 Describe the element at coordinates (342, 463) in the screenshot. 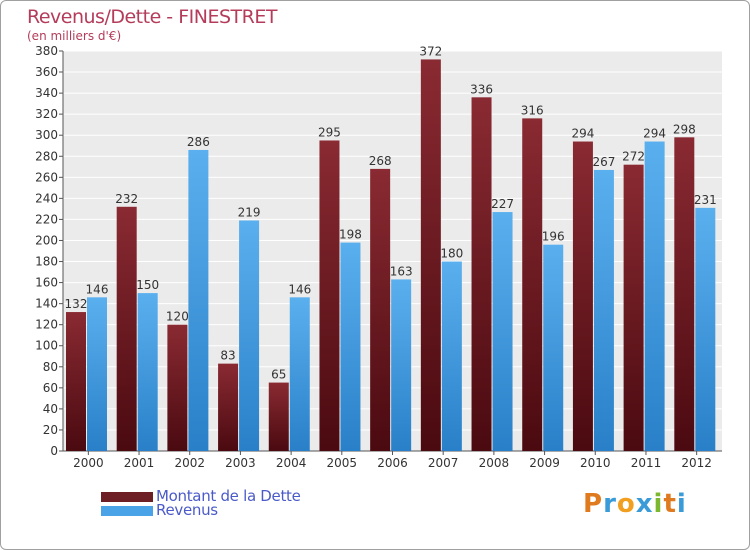

I see `x-tick-label: 2005` at that location.